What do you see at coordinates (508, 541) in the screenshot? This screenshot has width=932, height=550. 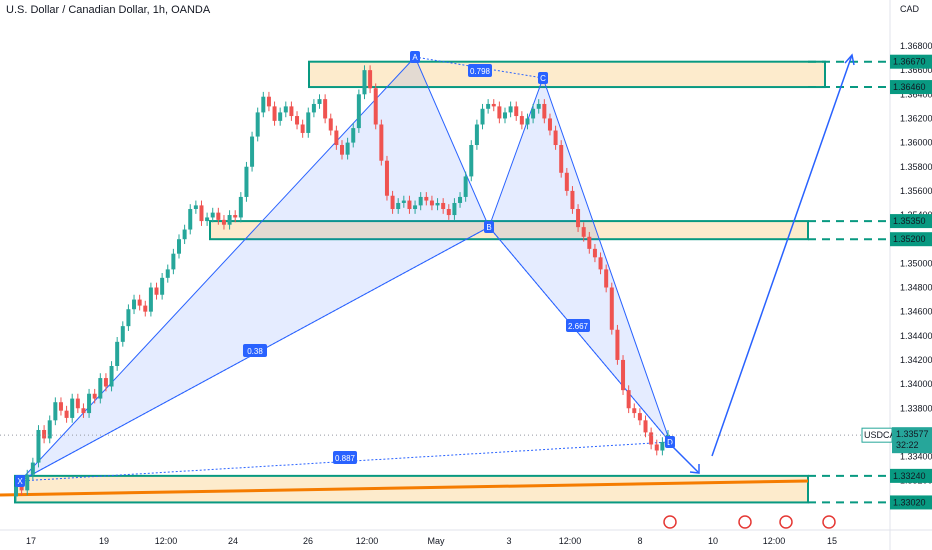 I see `x-tick-label: 3` at bounding box center [508, 541].